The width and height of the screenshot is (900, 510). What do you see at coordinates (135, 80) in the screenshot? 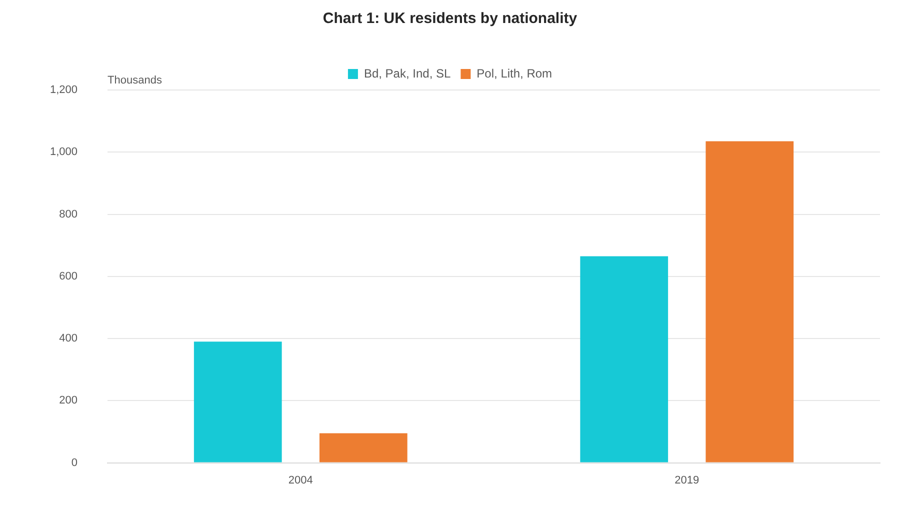
I see `y-axis-title: Thousands` at bounding box center [135, 80].